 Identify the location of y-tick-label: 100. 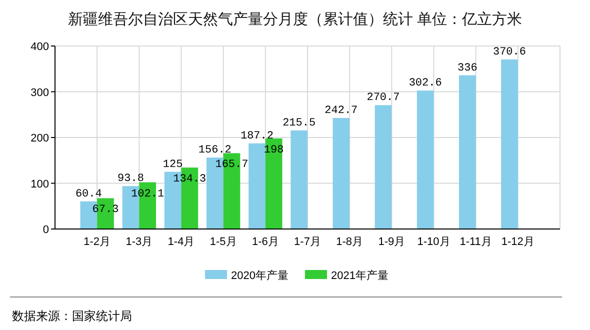
(39, 184).